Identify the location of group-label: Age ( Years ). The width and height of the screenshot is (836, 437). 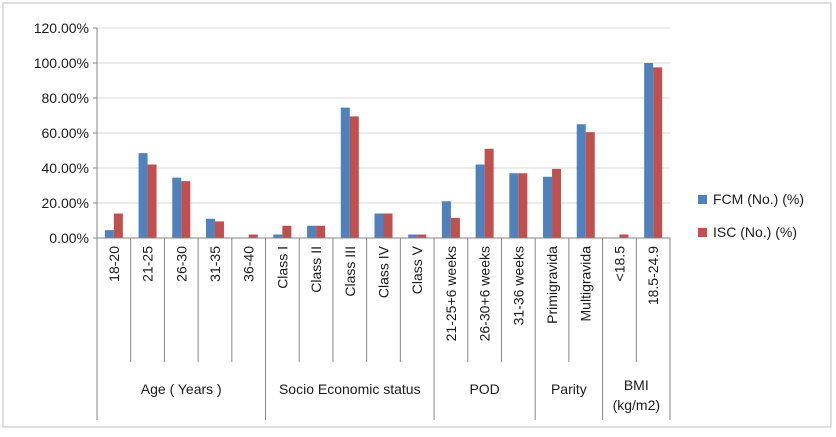
(181, 389).